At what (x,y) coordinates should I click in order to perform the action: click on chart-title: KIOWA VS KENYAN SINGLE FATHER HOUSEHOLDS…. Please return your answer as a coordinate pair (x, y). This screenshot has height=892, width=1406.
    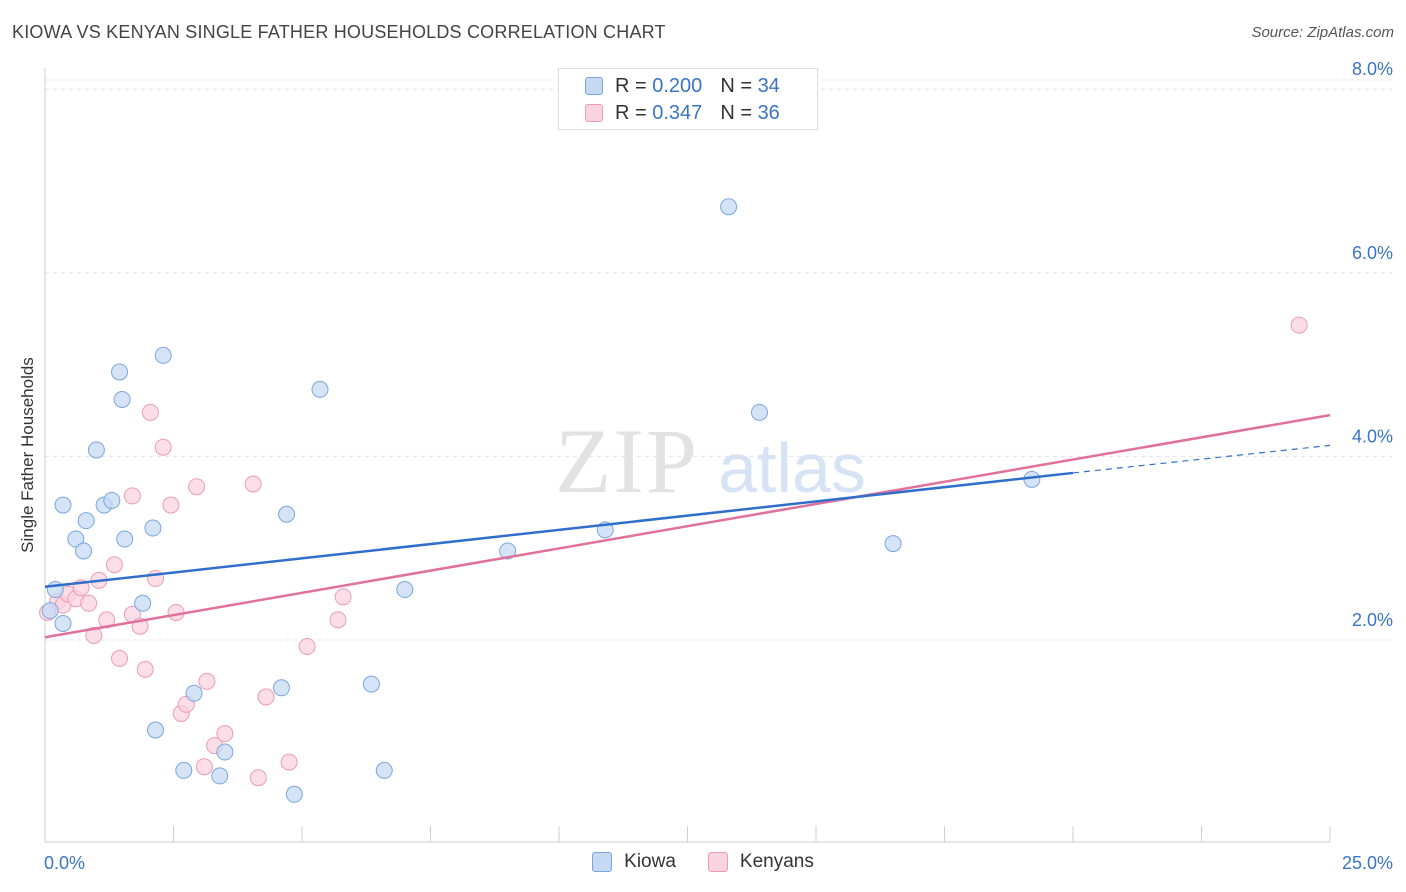
    Looking at the image, I should click on (339, 32).